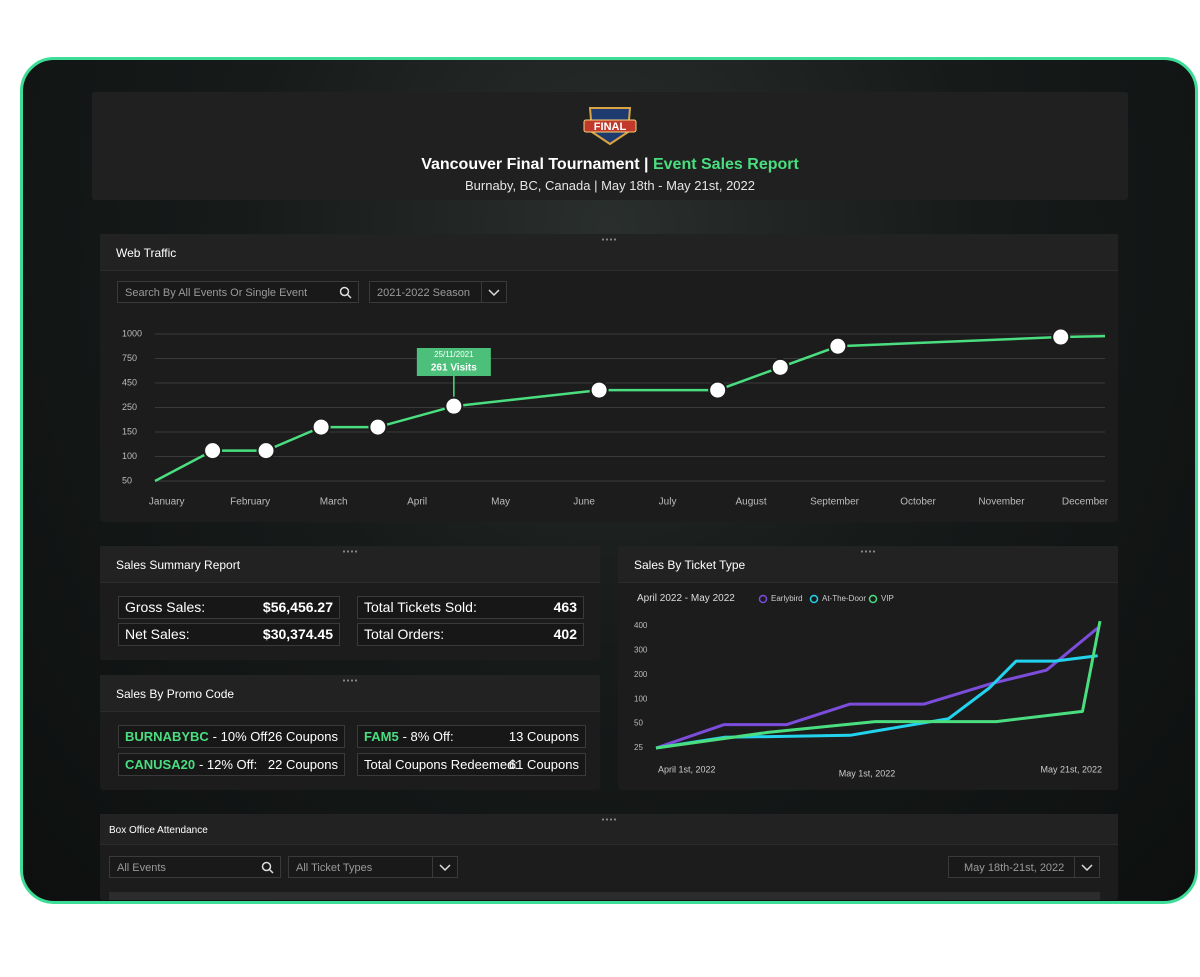 This screenshot has width=1200, height=977. What do you see at coordinates (471, 736) in the screenshot?
I see `promo-row: FAM5 - 8% Off: 13 Coupons` at bounding box center [471, 736].